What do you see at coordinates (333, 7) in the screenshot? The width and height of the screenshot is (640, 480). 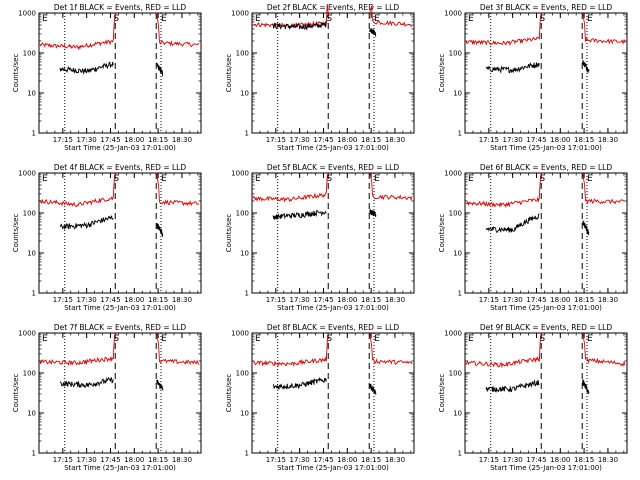 I see `panel-title: Det 2f BLACK = Events, RED = LLD` at bounding box center [333, 7].